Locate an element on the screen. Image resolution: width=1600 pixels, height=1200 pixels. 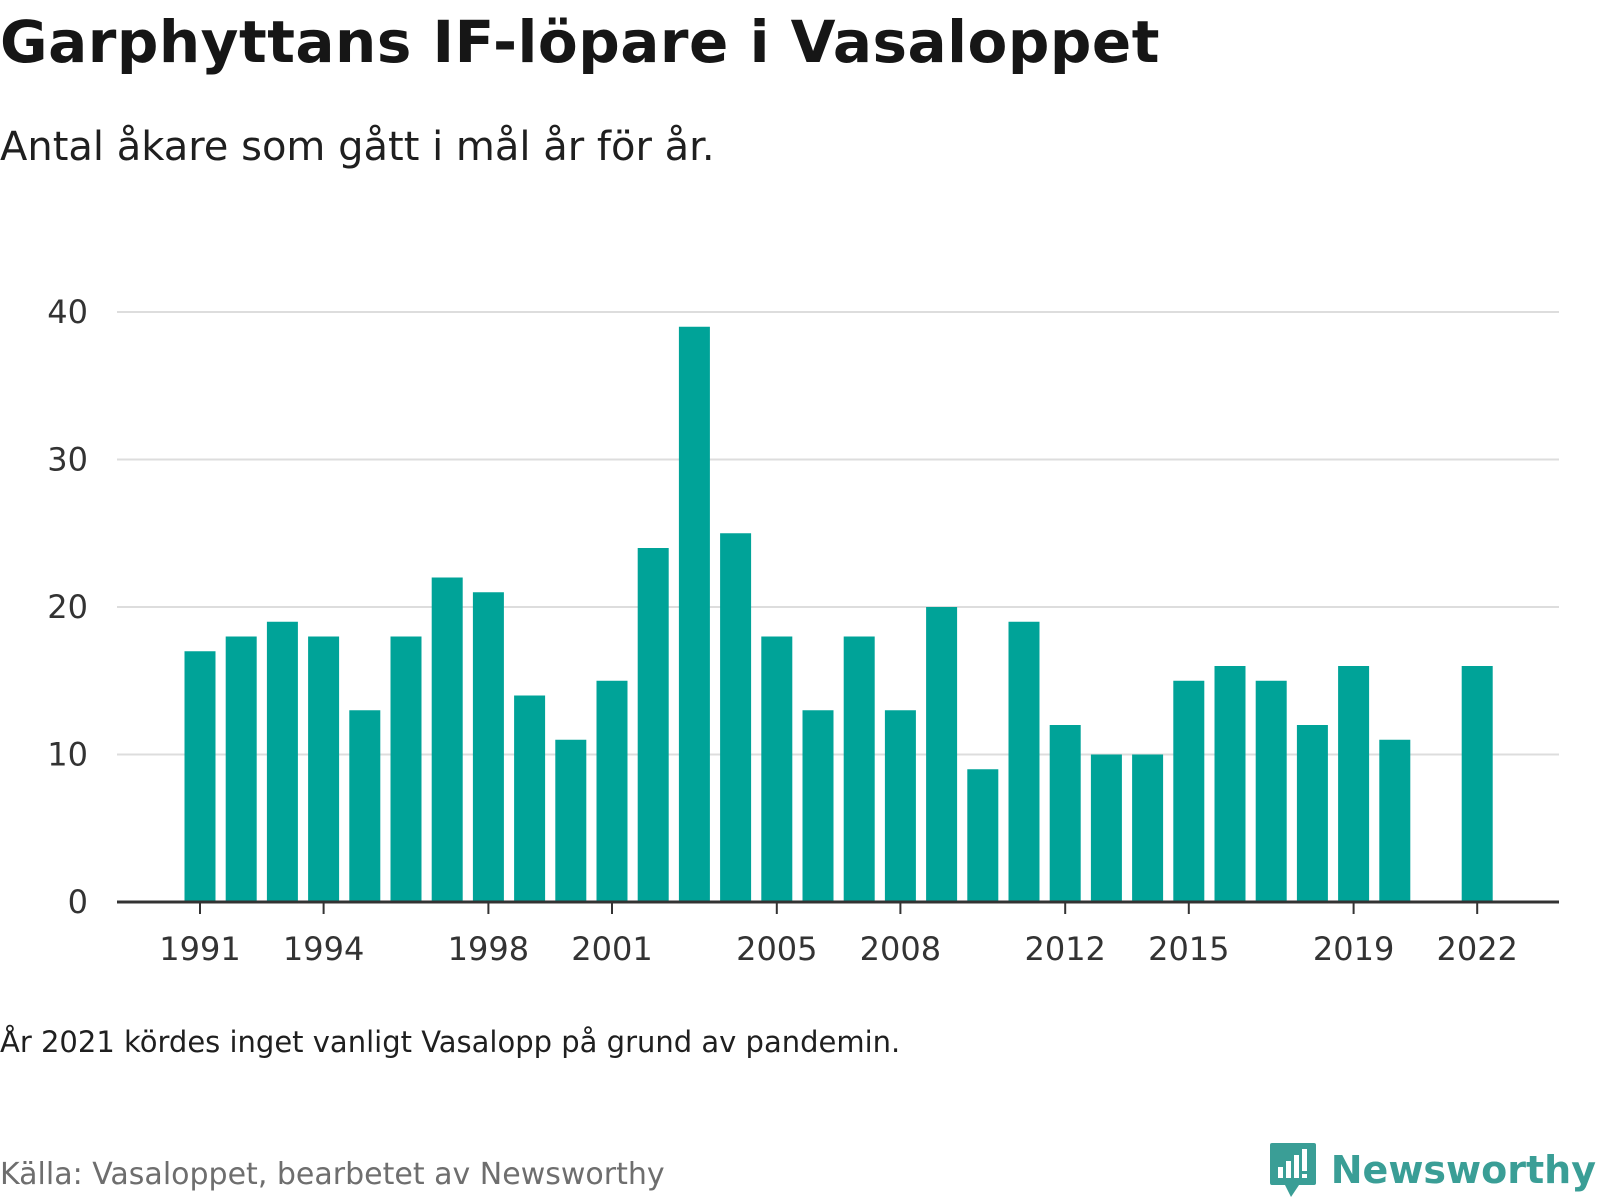
x-tick-label: 2012 is located at coordinates (1064, 949).